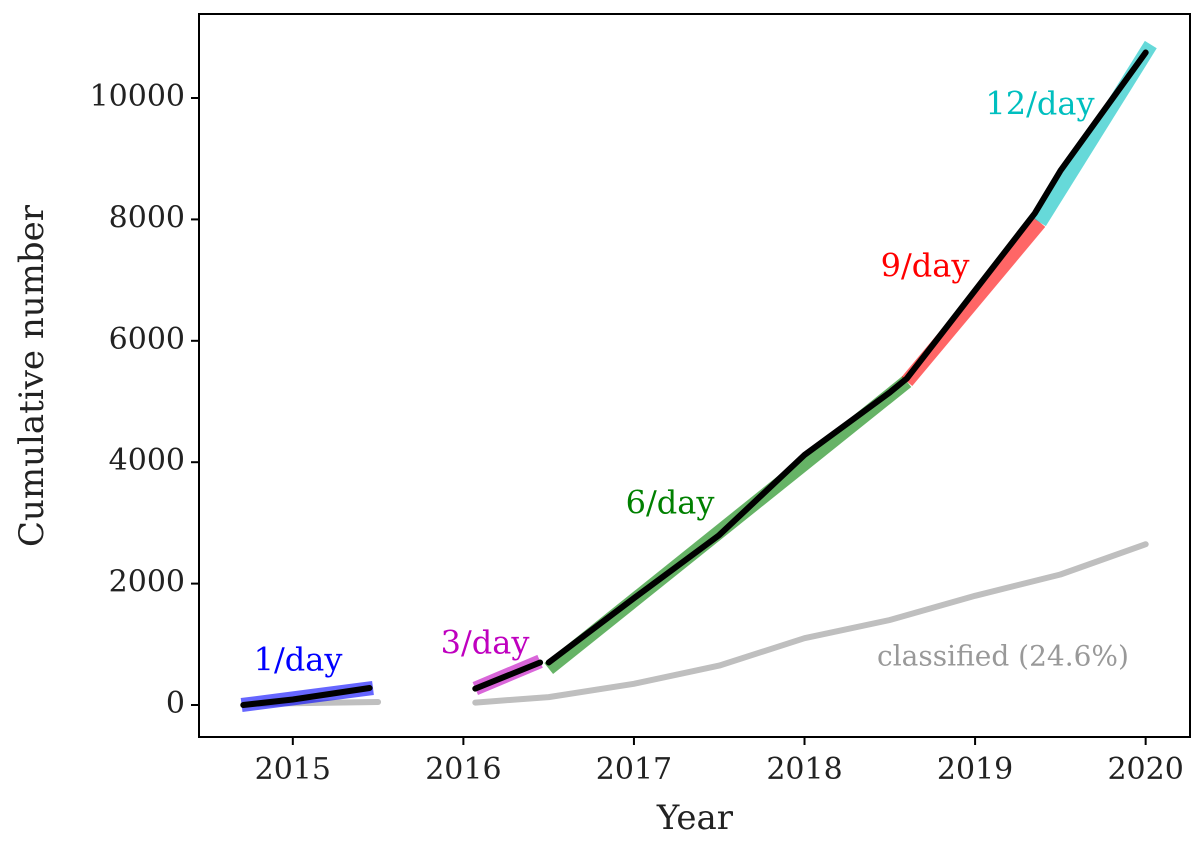  Describe the element at coordinates (147, 339) in the screenshot. I see `y-tick-label: 6000` at that location.